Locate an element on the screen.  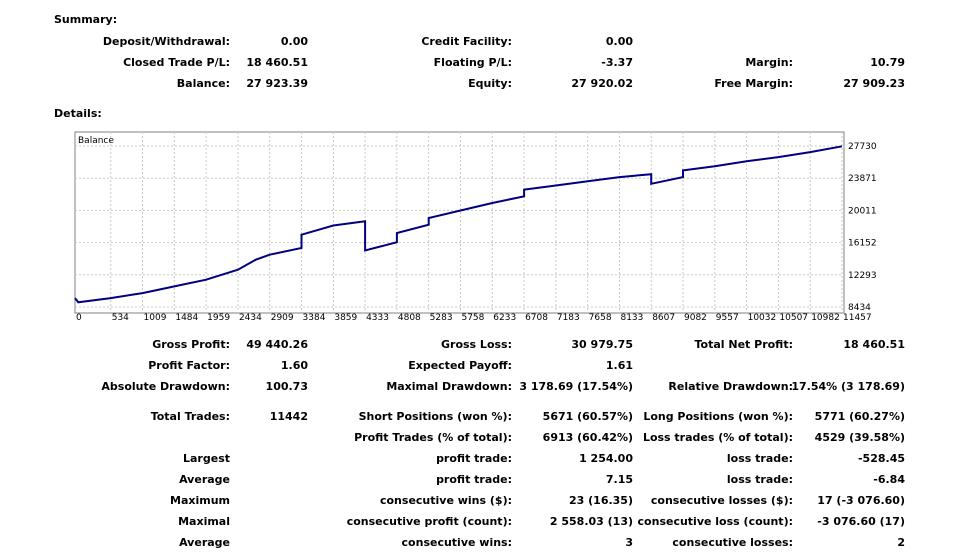
details-value-r0-c1: 30 979.75 is located at coordinates (602, 344).